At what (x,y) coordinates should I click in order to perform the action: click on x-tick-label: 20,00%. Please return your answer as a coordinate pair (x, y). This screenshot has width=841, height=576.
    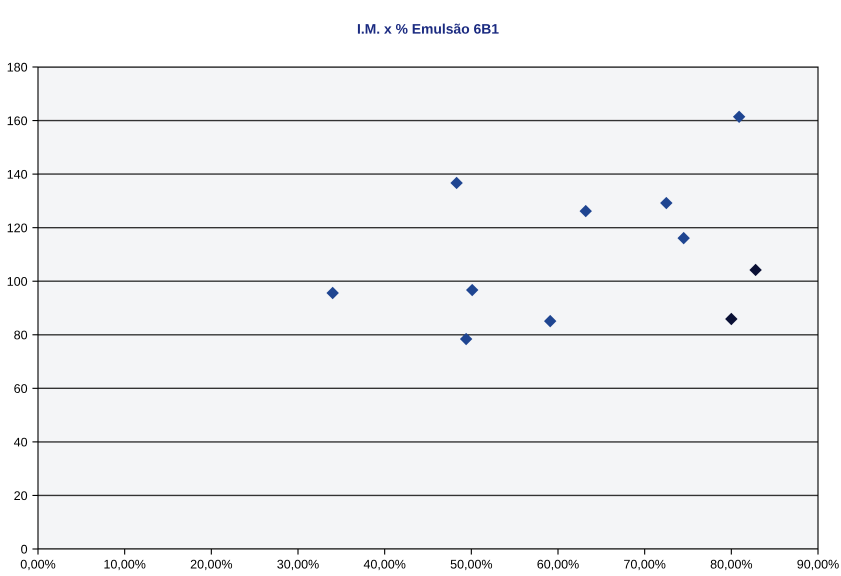
    Looking at the image, I should click on (211, 565).